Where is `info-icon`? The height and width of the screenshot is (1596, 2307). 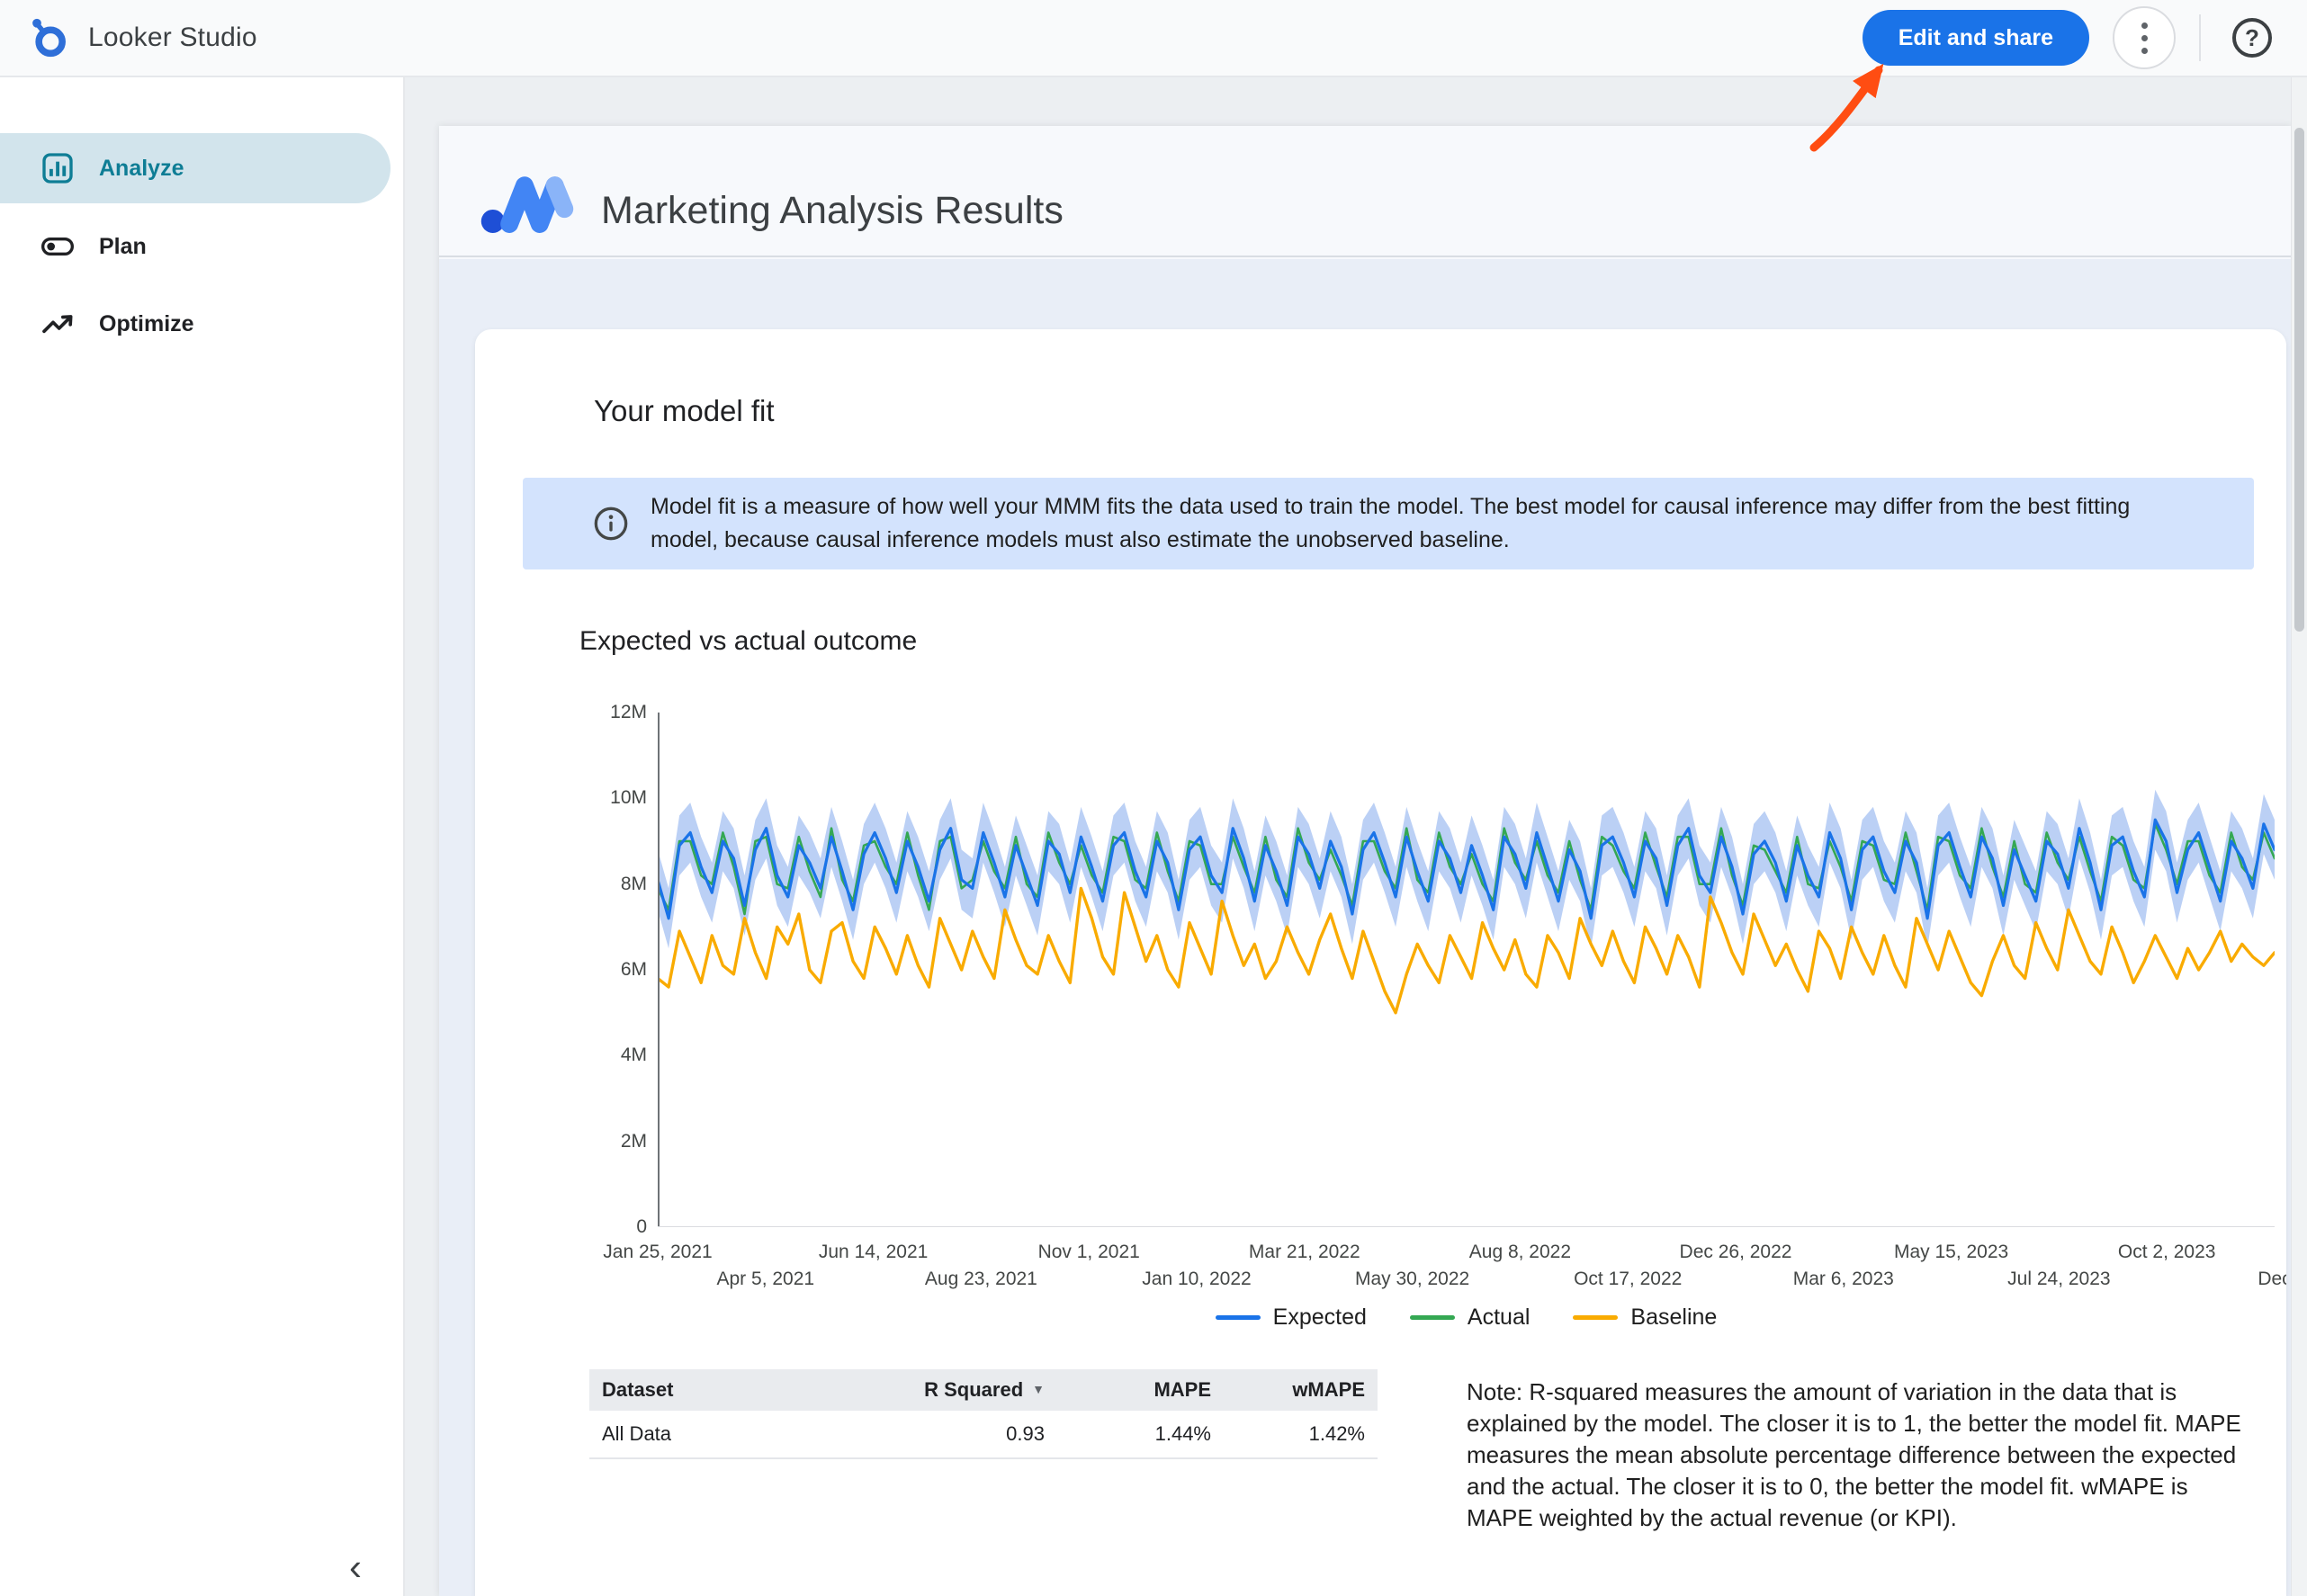 info-icon is located at coordinates (611, 524).